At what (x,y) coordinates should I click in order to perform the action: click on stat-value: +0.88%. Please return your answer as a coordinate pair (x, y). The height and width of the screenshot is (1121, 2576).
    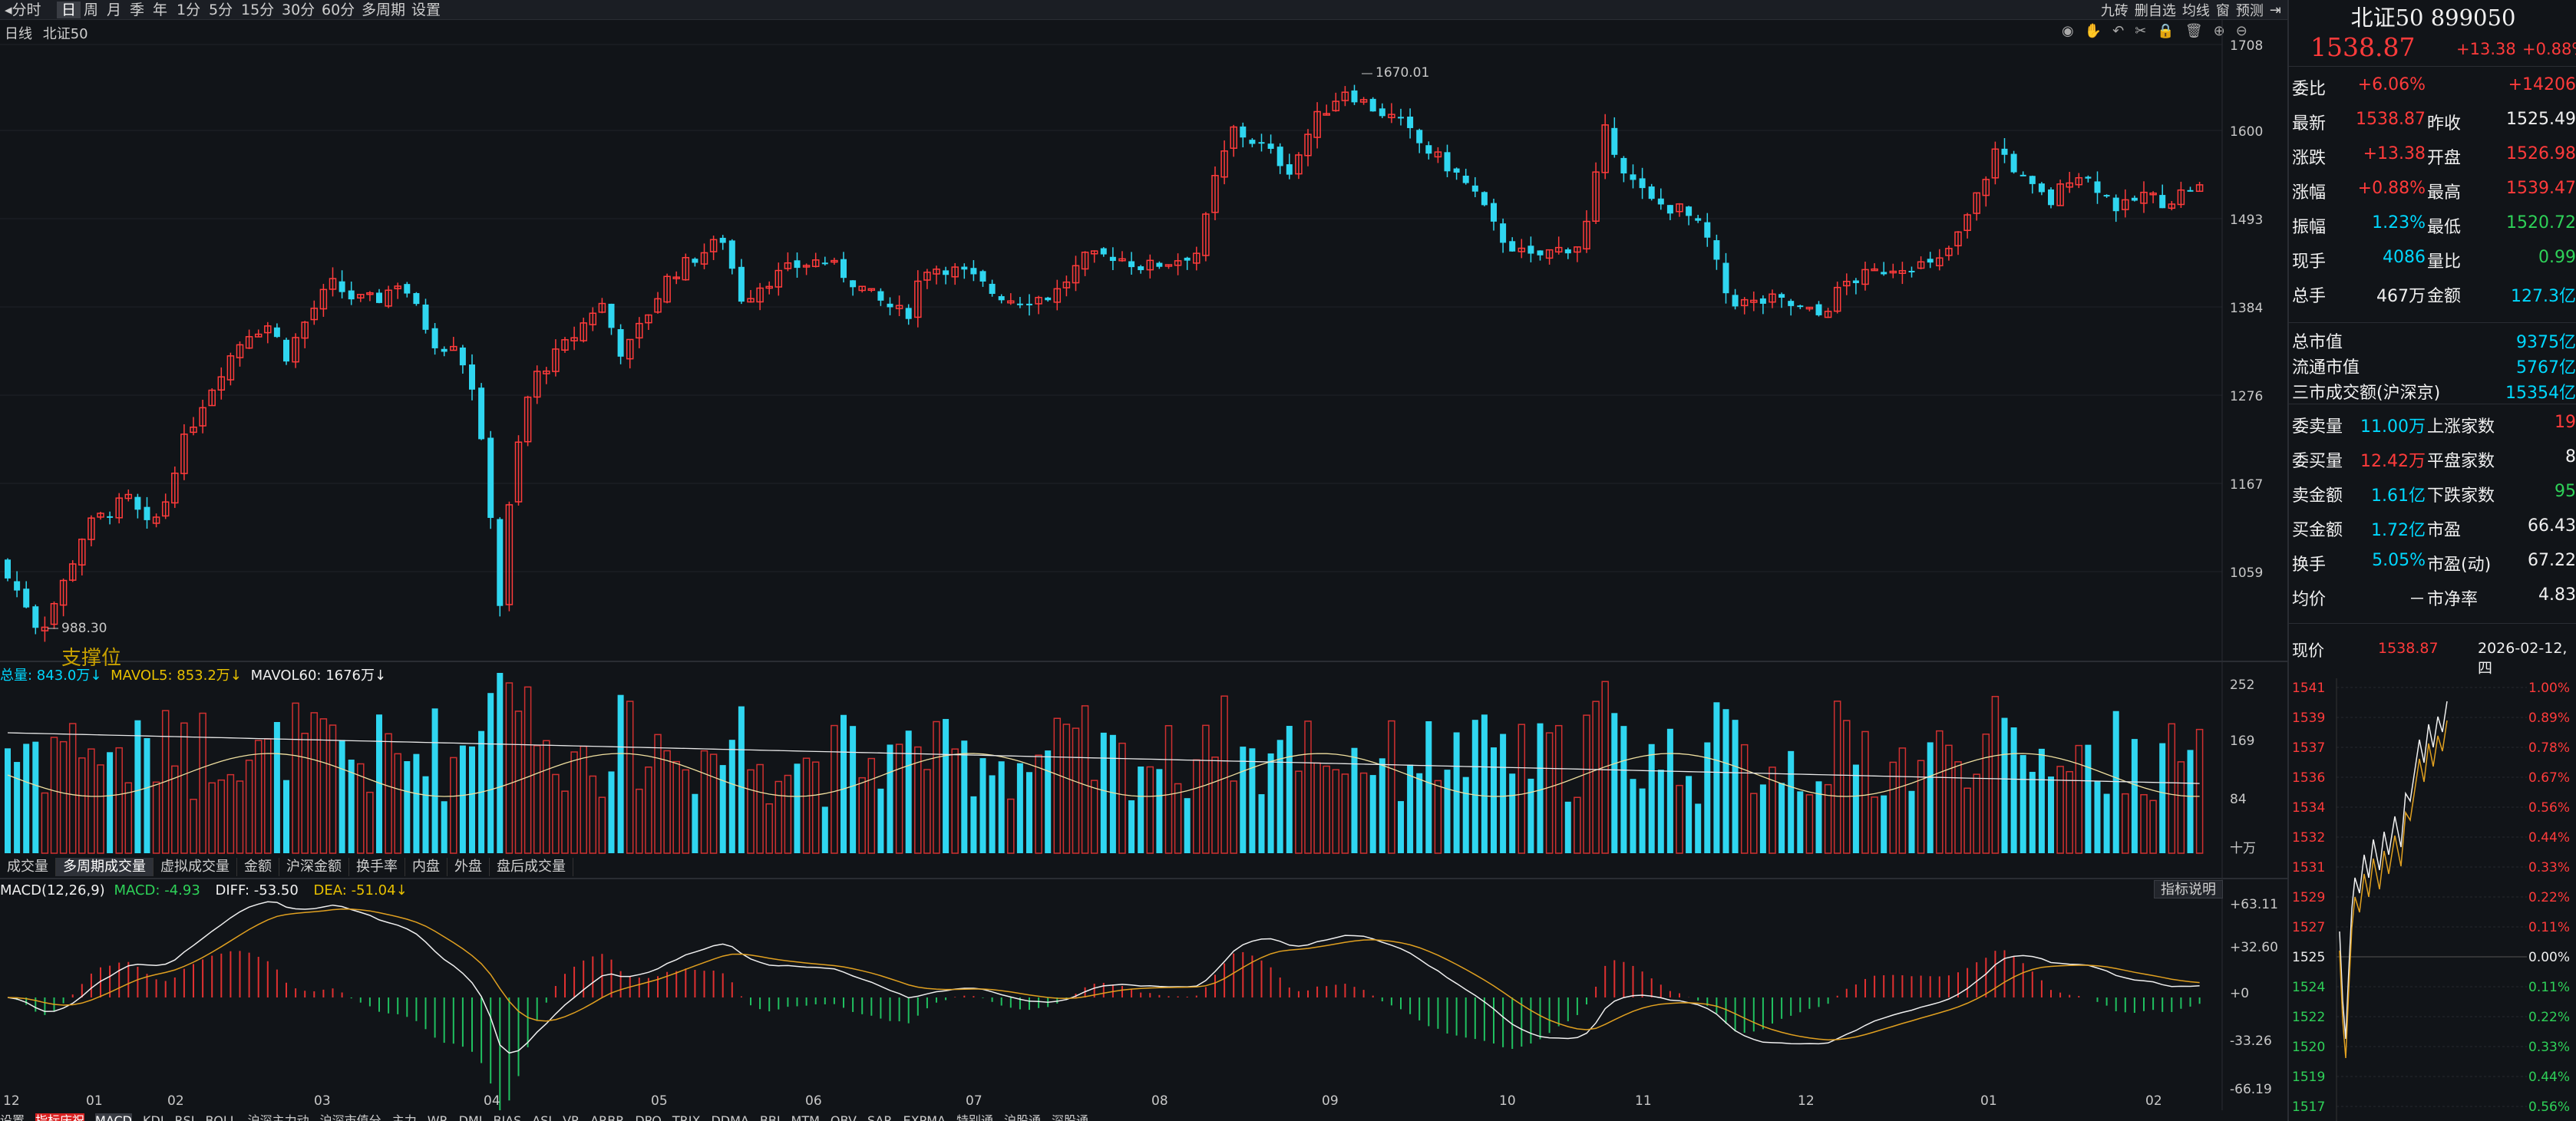
    Looking at the image, I should click on (2391, 188).